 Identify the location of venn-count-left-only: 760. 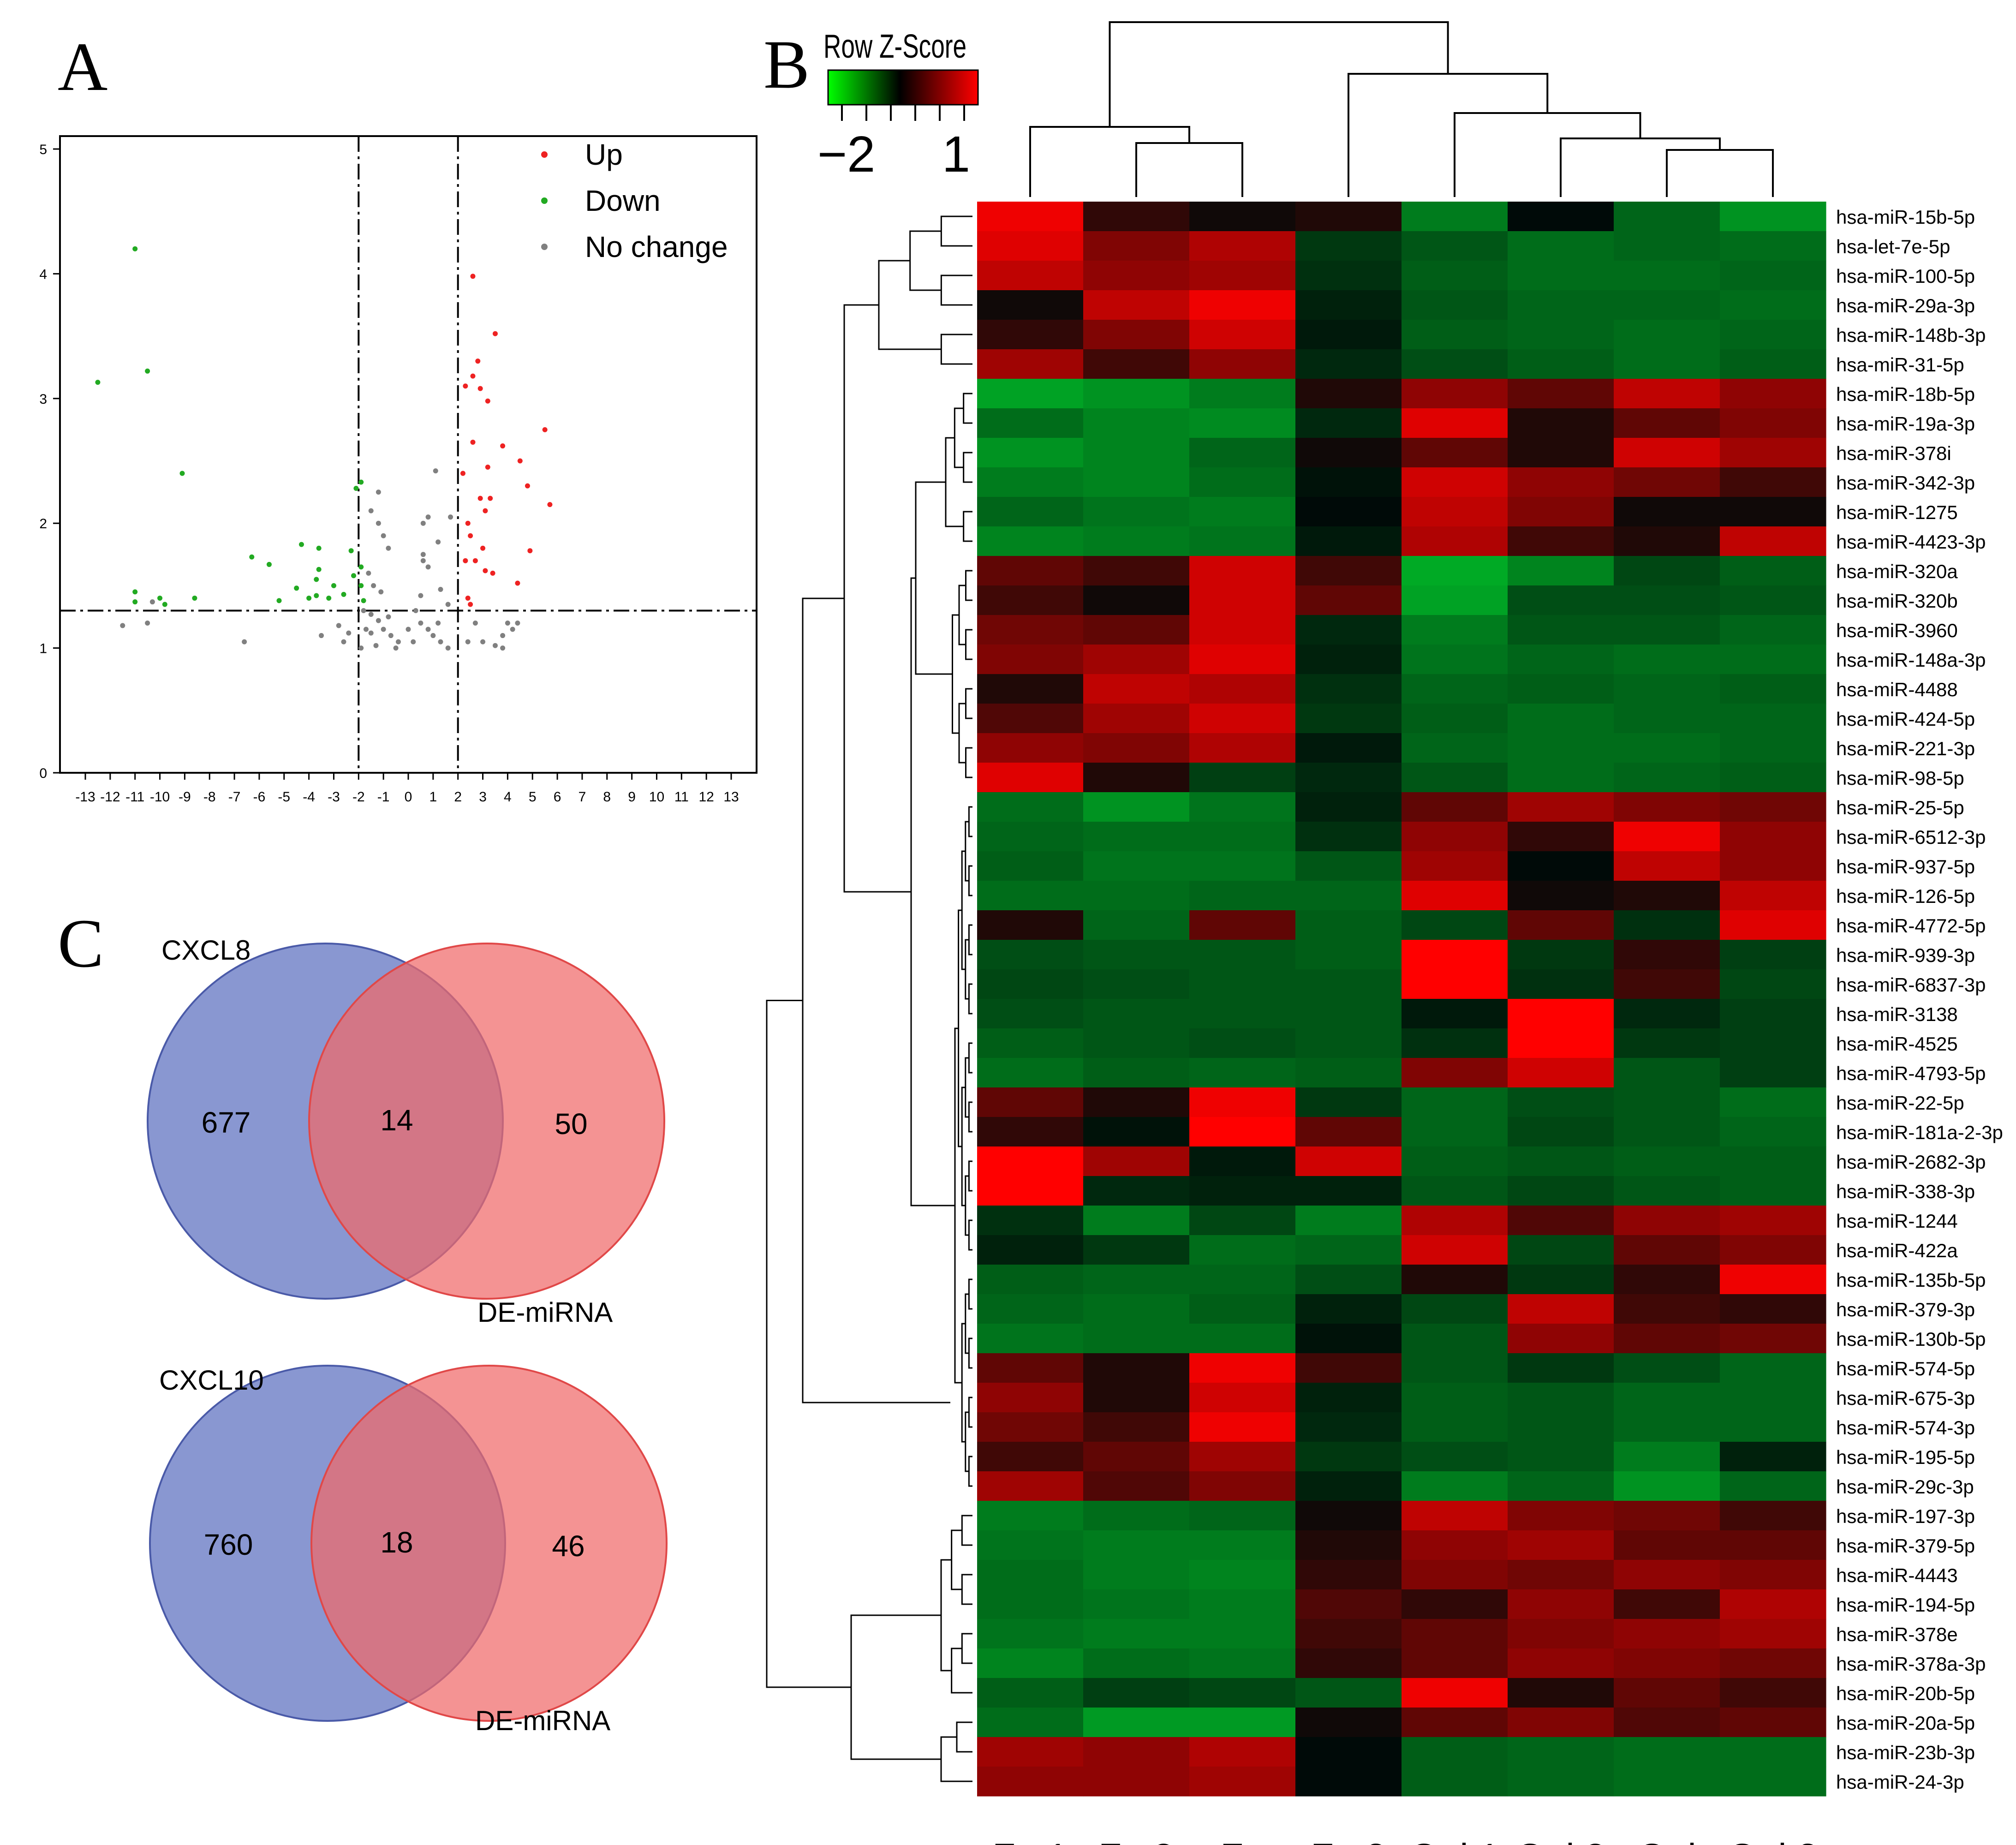
(229, 1544).